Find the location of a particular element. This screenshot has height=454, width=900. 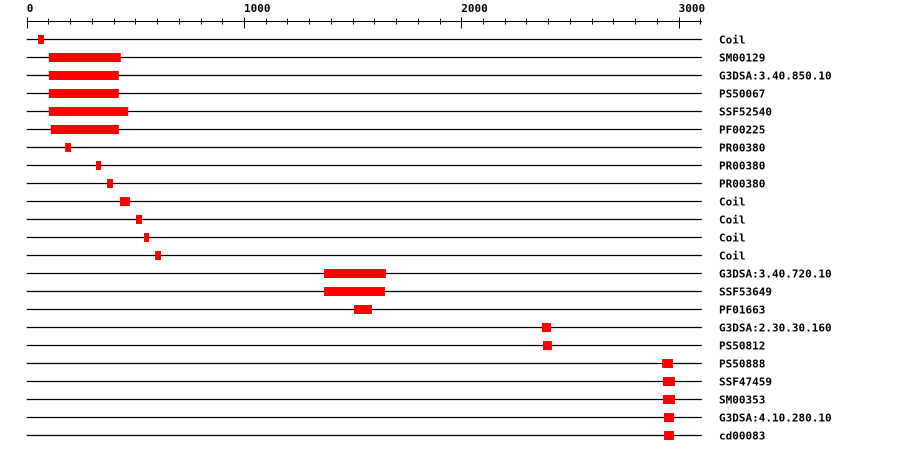

track-label: PS50812 is located at coordinates (742, 346).